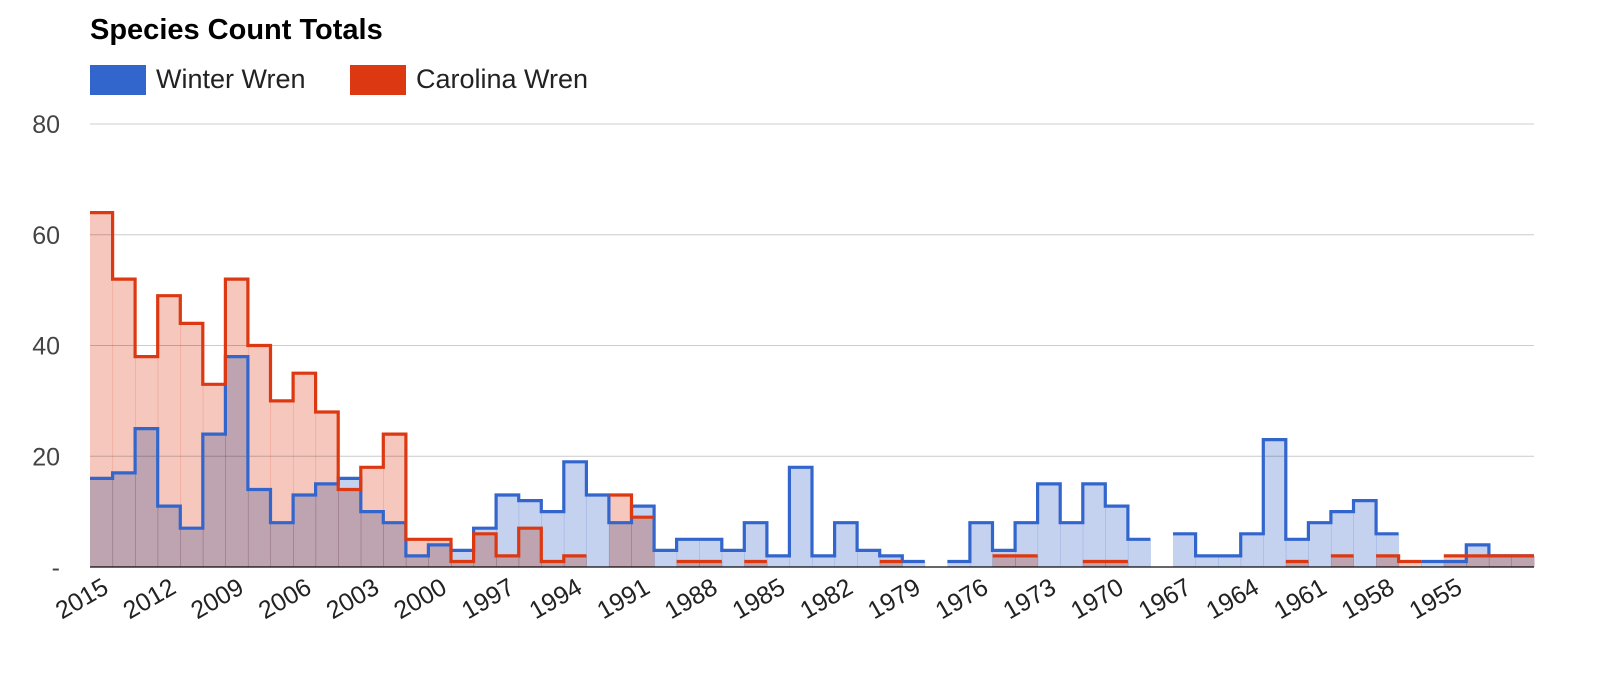  What do you see at coordinates (824, 561) in the screenshot?
I see `area-winter-wren-1983` at bounding box center [824, 561].